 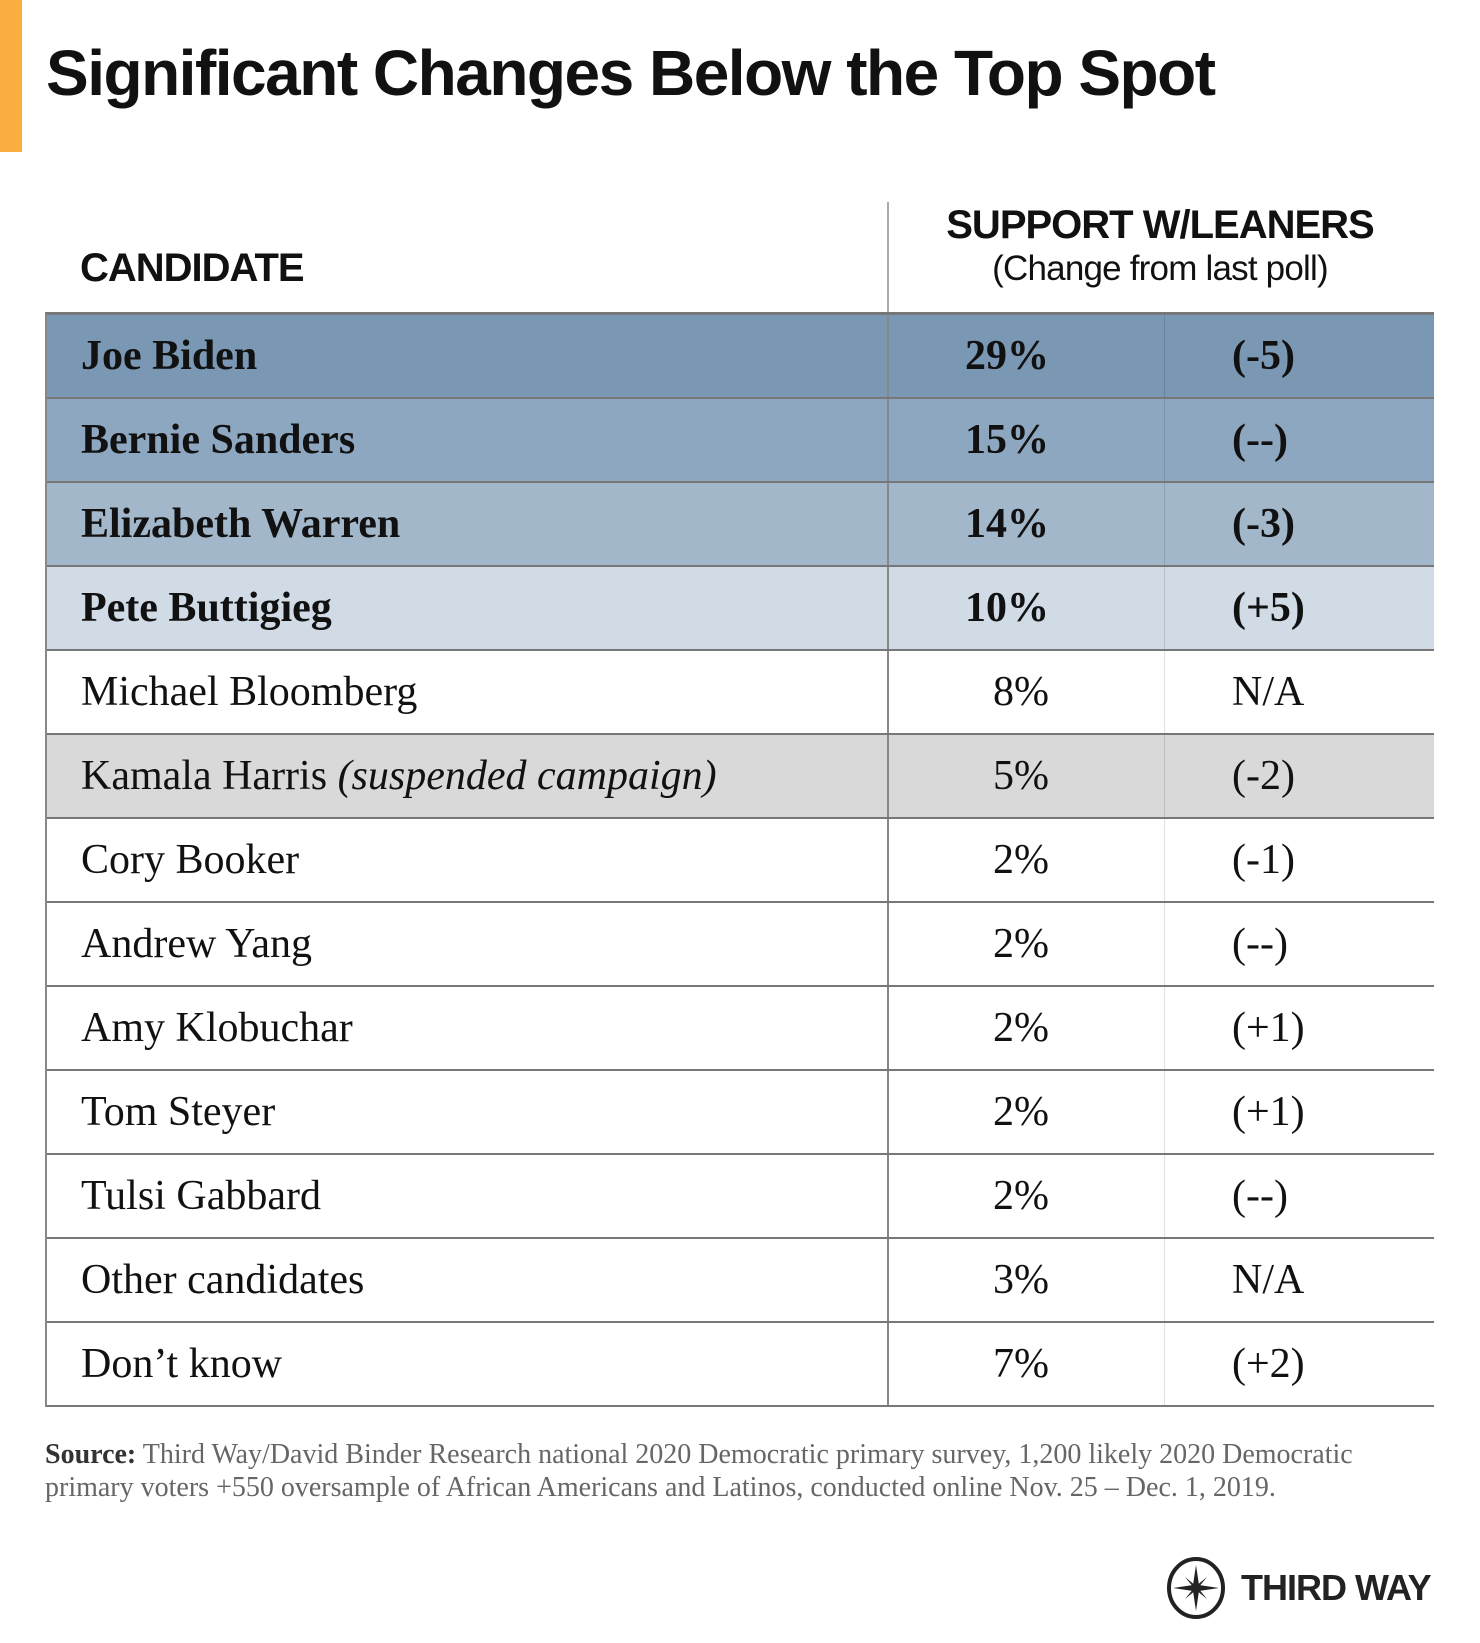 What do you see at coordinates (1021, 1280) in the screenshot?
I see `support-value: 3%` at bounding box center [1021, 1280].